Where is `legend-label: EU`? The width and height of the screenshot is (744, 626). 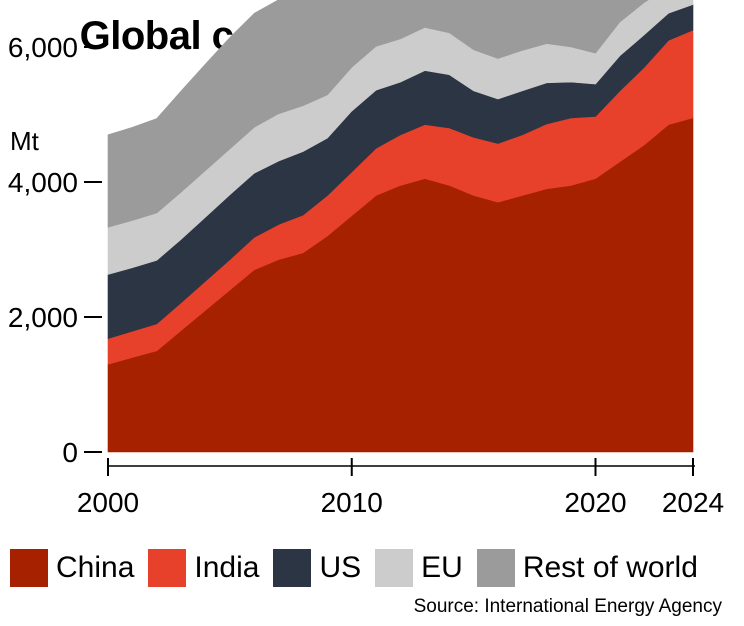
legend-label: EU is located at coordinates (442, 567).